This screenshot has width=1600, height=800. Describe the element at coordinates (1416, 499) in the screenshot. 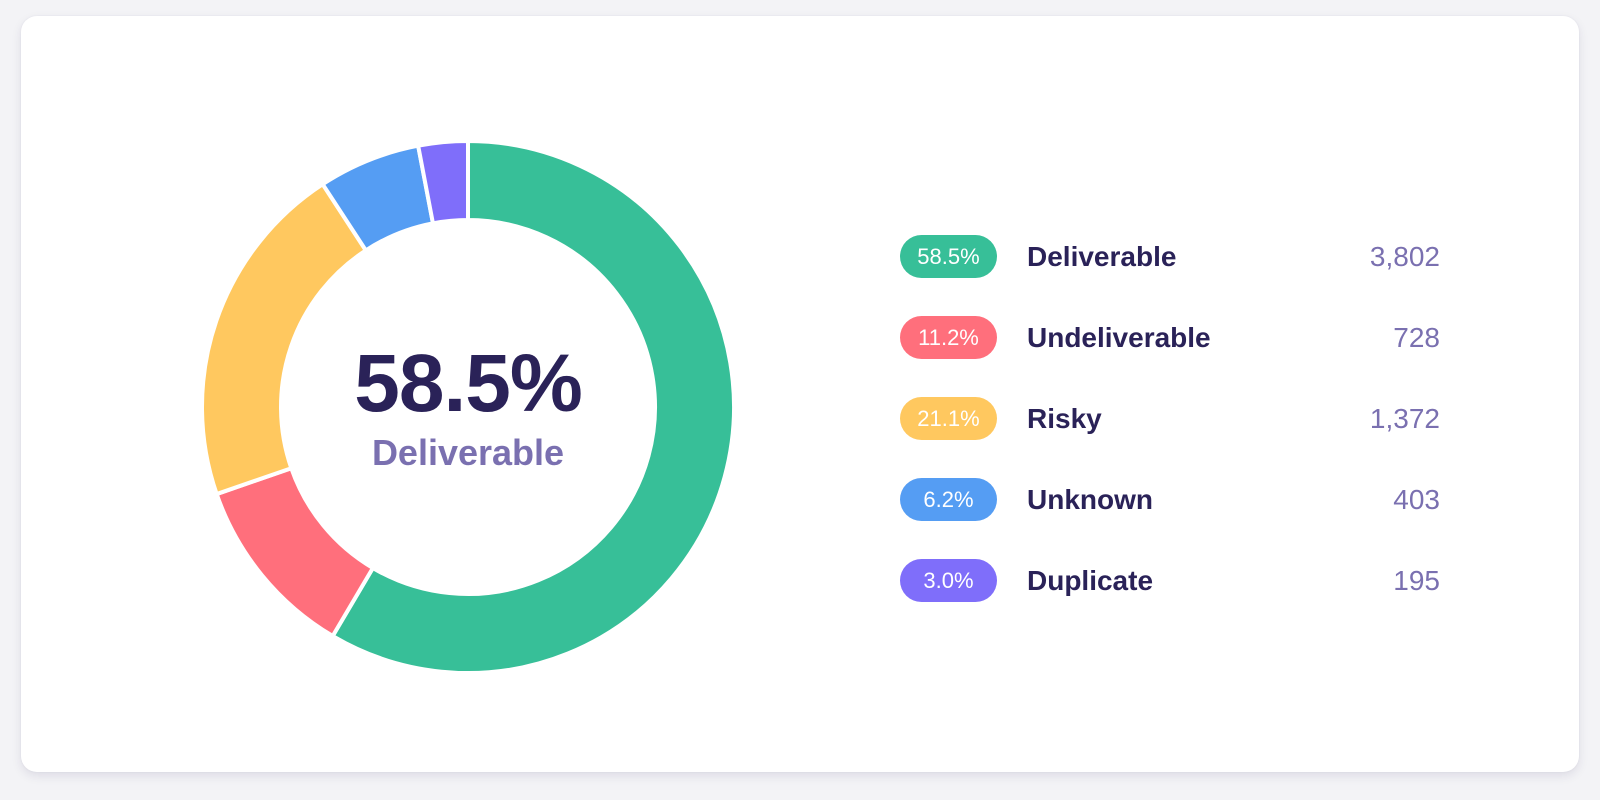

I see `legend-count: 403` at that location.